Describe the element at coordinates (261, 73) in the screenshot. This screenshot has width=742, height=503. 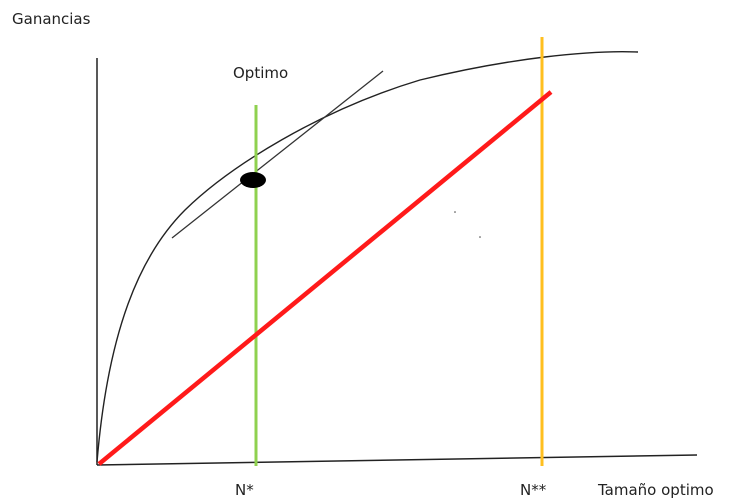
I see `optimum-label: Optimo` at that location.